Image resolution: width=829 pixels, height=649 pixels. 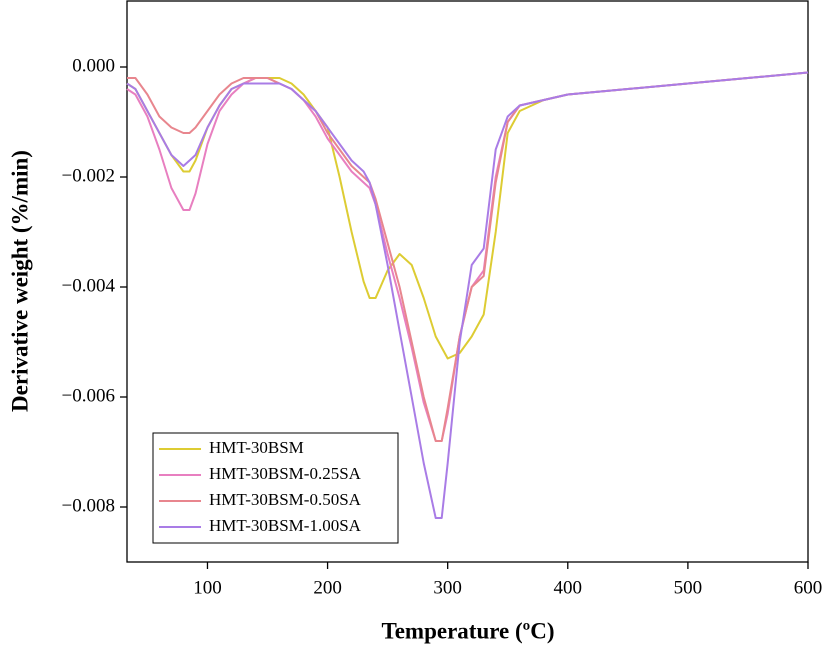 I want to click on y-tick-label: 0.000, so click(x=93, y=65).